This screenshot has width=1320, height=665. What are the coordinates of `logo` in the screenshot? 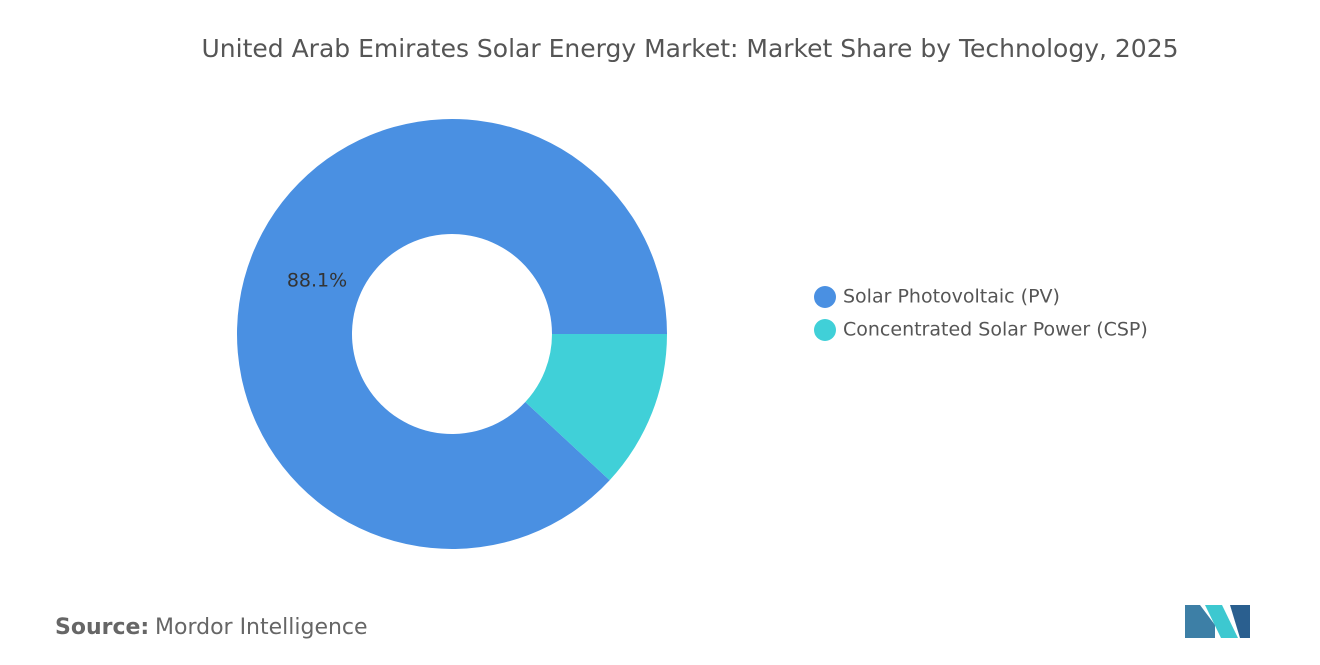 It's located at (1217, 621).